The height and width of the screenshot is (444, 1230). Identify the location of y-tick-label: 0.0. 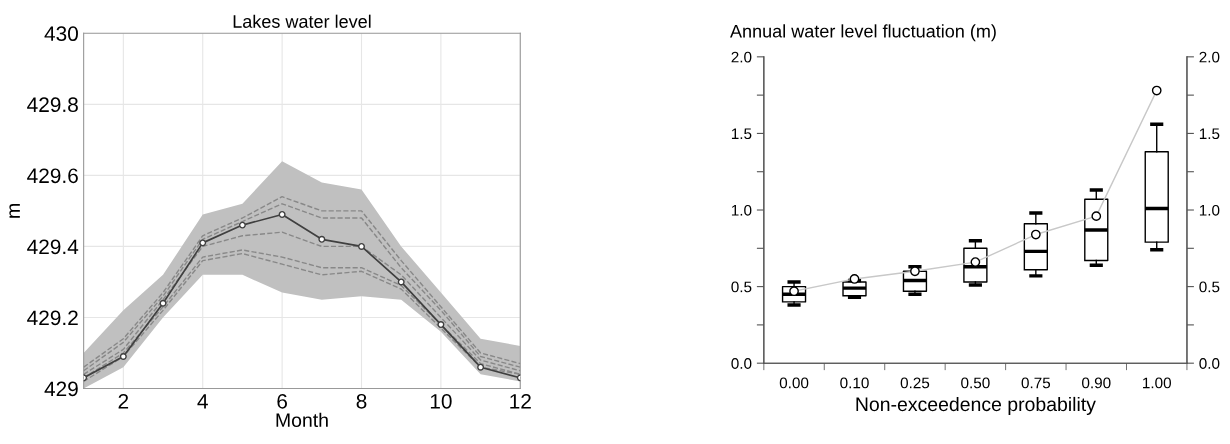
(741, 363).